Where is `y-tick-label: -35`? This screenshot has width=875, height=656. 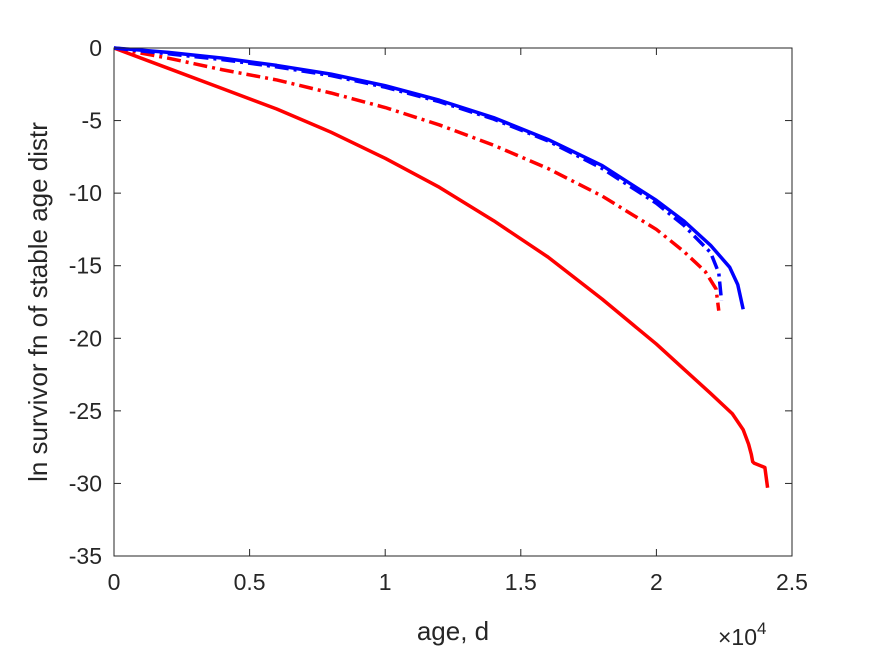 y-tick-label: -35 is located at coordinates (85, 556).